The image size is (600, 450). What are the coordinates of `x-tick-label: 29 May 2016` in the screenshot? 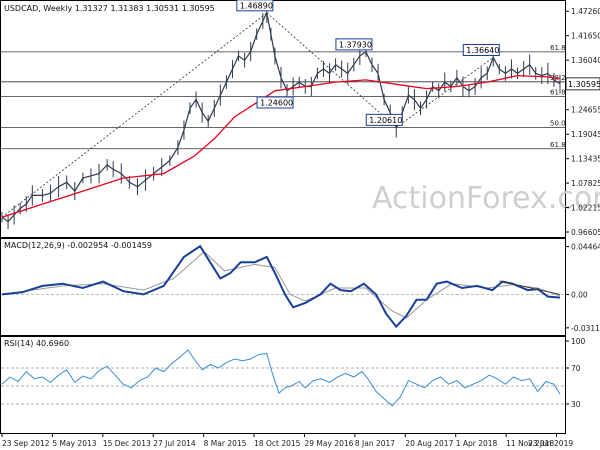 It's located at (328, 443).